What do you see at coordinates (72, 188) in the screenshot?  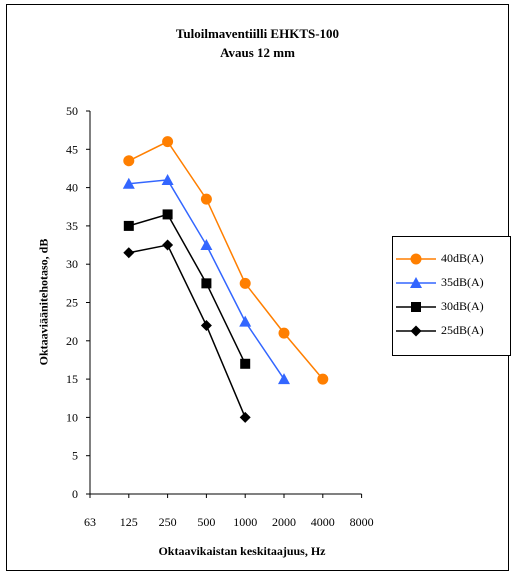 I see `y-tick-label: 40` at bounding box center [72, 188].